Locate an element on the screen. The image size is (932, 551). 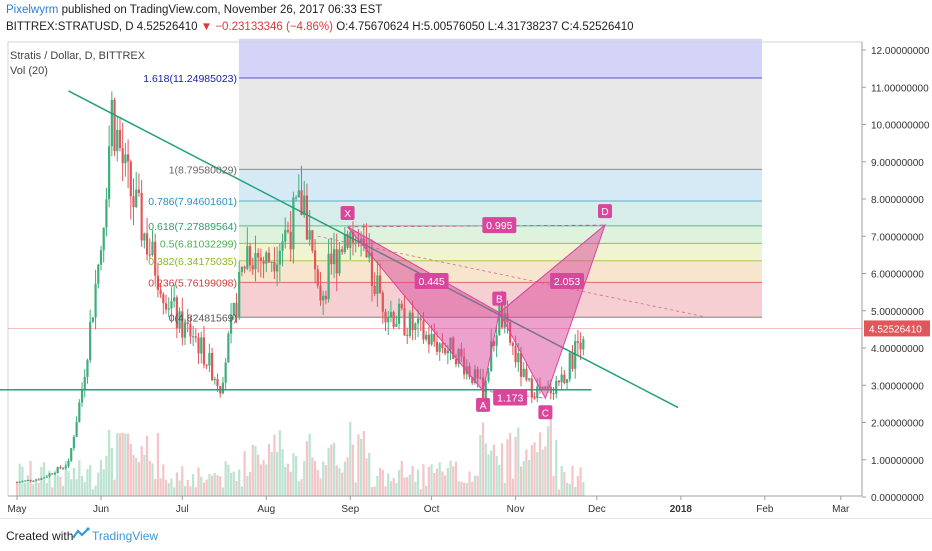
change-value: −0.23133346 (−4.86%) is located at coordinates (272, 27).